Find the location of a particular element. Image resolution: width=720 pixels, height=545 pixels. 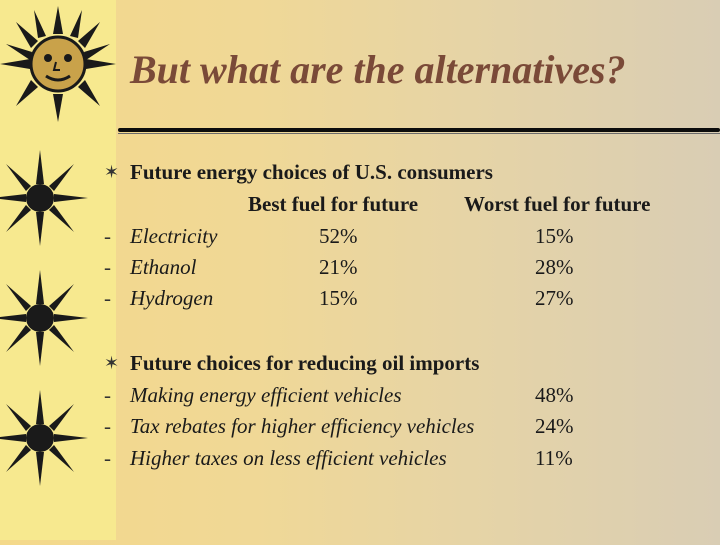

section1-heading: Future energy choices of U.S. consumers is located at coordinates (311, 172).